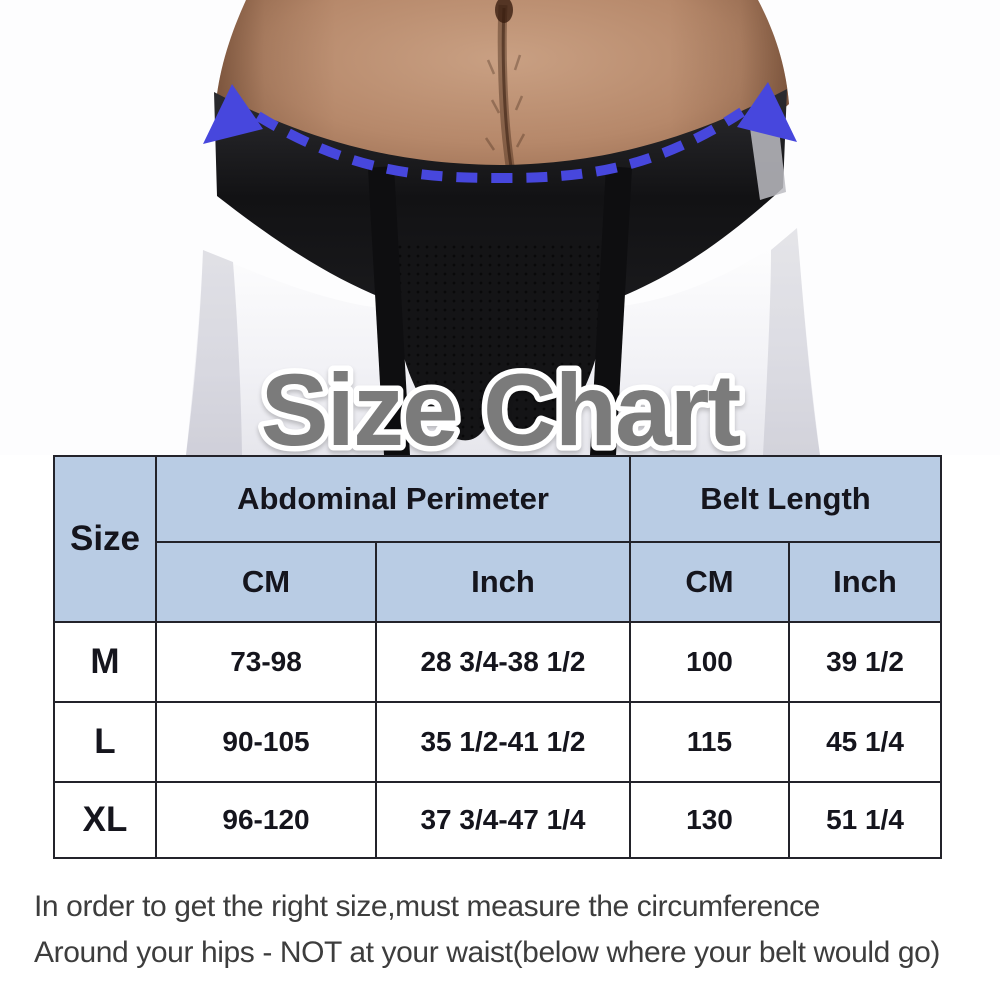  I want to click on hernia-belt, so click(500, 209).